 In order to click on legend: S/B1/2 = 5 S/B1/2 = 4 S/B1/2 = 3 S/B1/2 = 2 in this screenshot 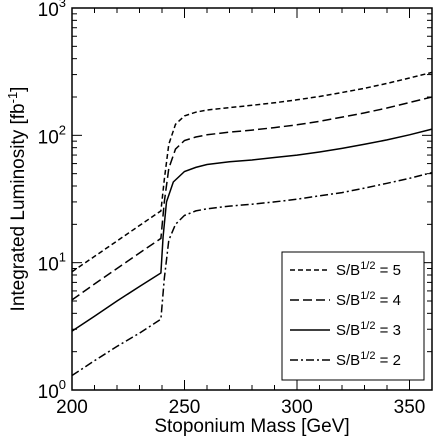, I will do `click(353, 316)`.